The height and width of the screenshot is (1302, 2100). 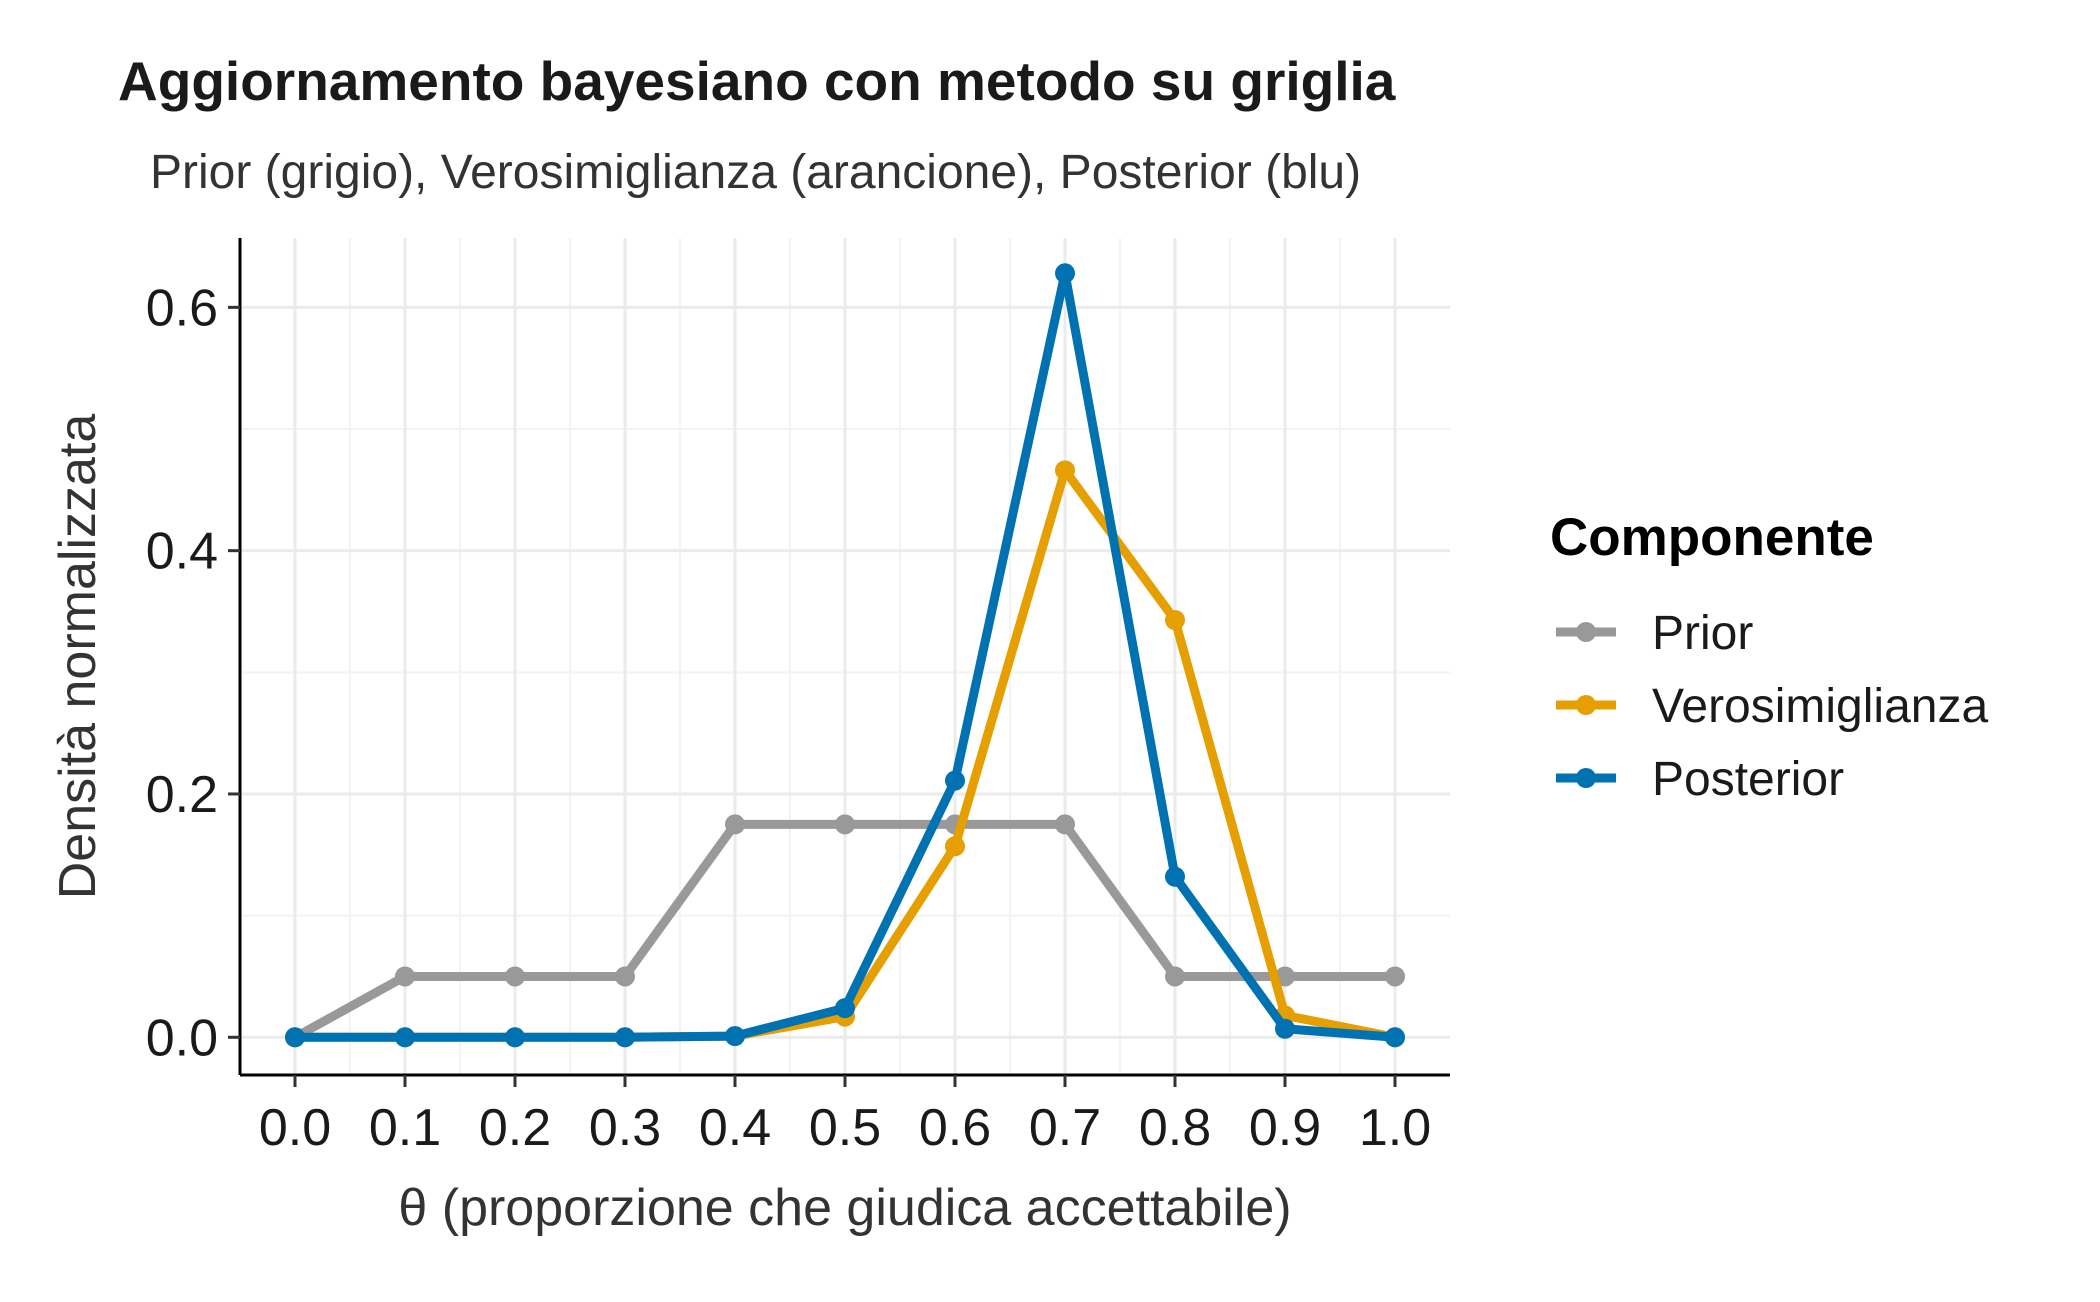 I want to click on x-tick-label: 0.4, so click(x=735, y=1128).